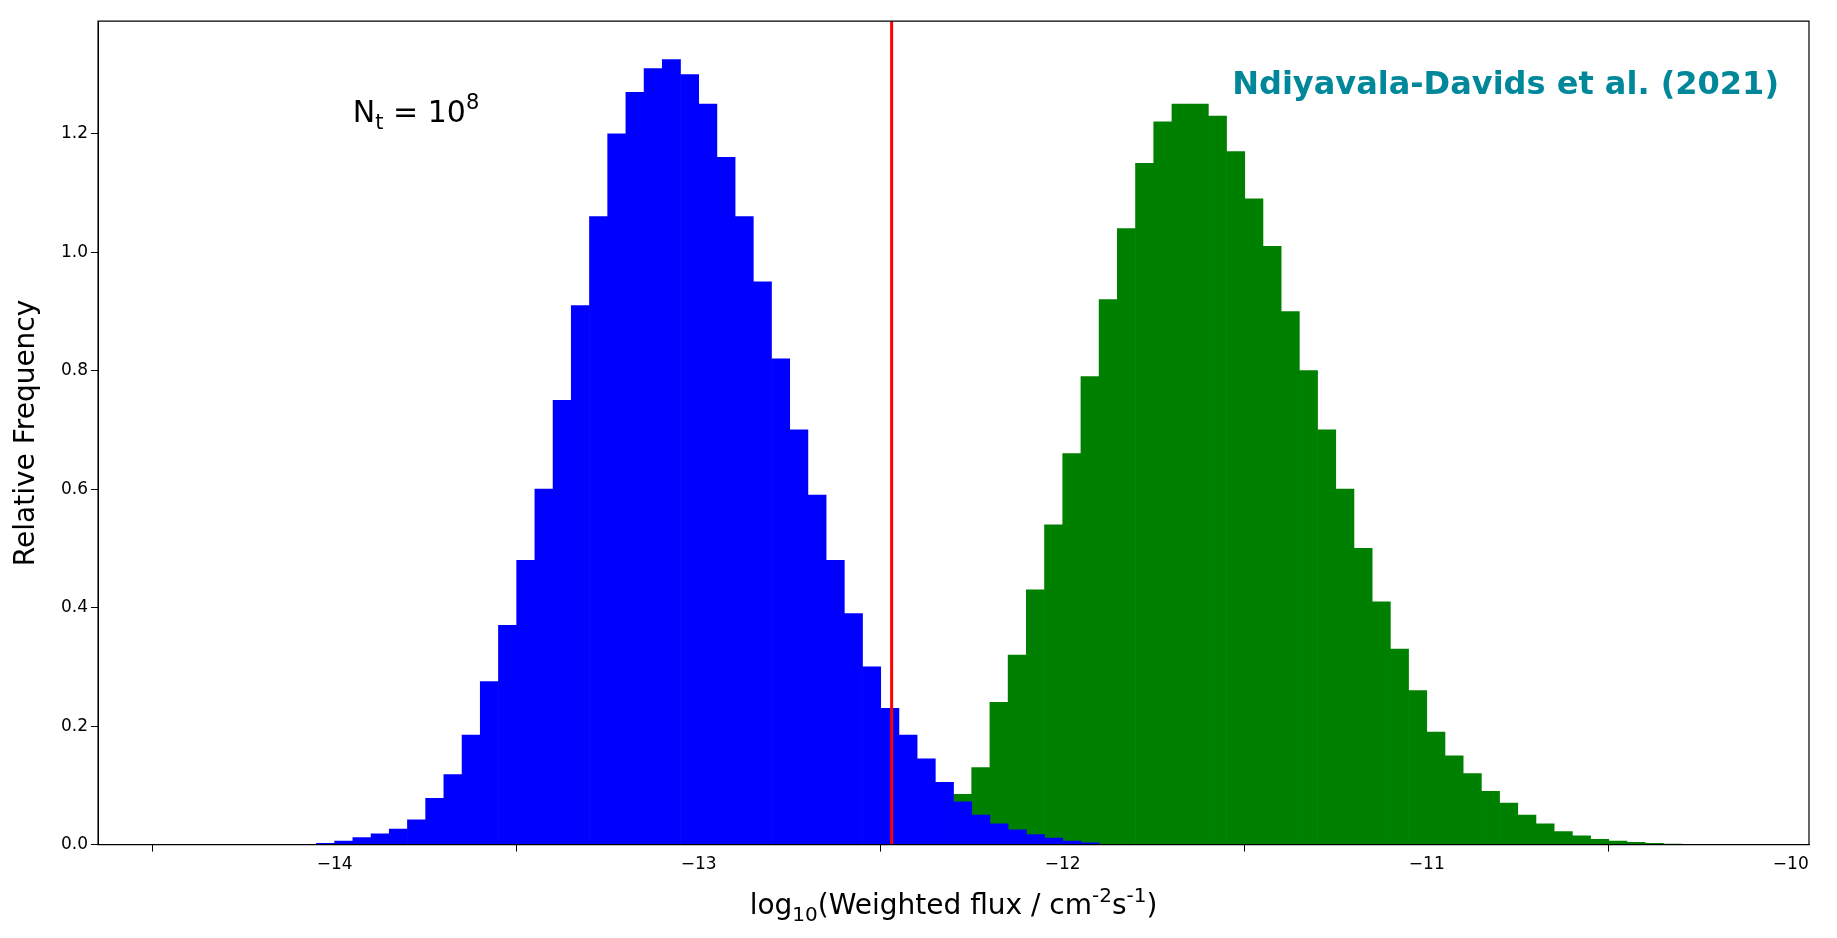  I want to click on y-tick-label: 0.8, so click(74, 369).